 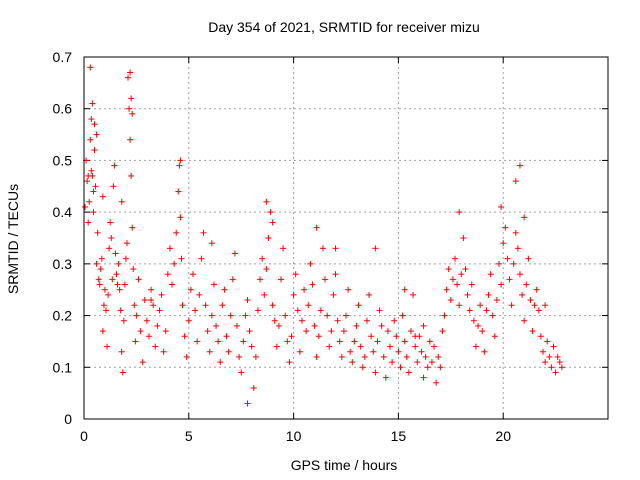 What do you see at coordinates (63, 367) in the screenshot?
I see `y-tick-label: 0.1` at bounding box center [63, 367].